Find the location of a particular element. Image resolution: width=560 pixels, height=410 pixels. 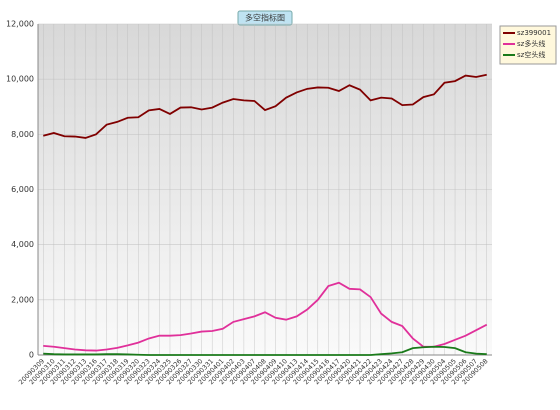

y-tick-label: 6,000 is located at coordinates (22, 189).